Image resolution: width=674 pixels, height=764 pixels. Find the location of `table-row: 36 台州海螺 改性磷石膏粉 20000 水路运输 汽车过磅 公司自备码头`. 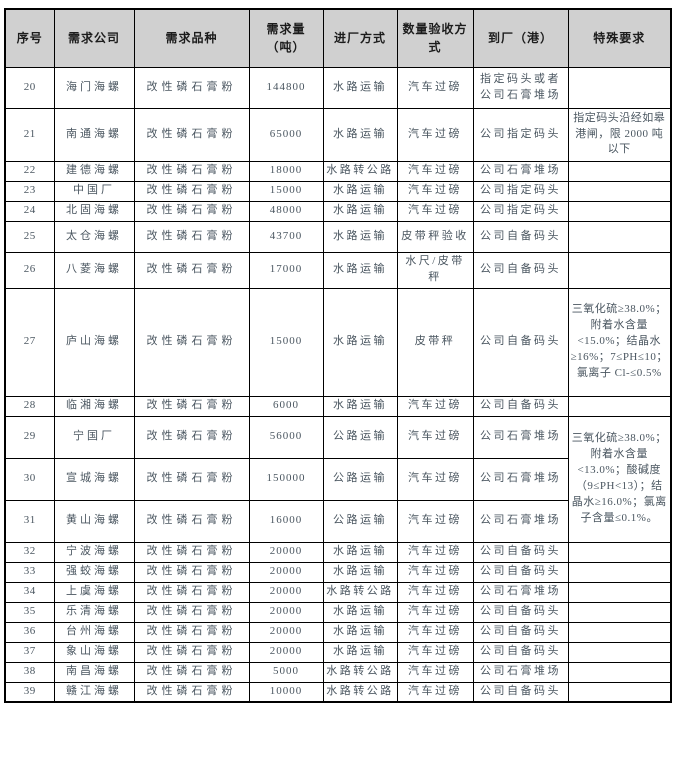

table-row: 36 台州海螺 改性磷石膏粉 20000 水路运输 汽车过磅 公司自备码头 is located at coordinates (338, 632).